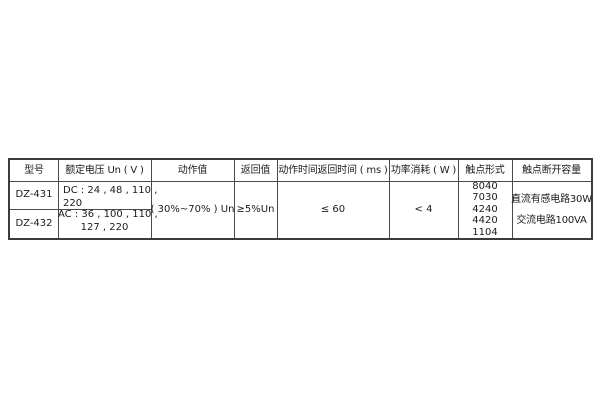 The height and width of the screenshot is (400, 600). I want to click on return-value-cell: ≥5%Un, so click(255, 209).